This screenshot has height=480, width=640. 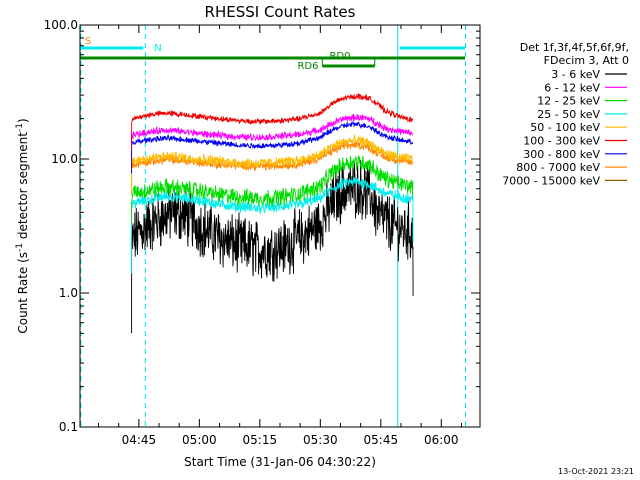 I want to click on x-axis-label: Start Time (31-Jan-06 04:30:22), so click(x=280, y=462).